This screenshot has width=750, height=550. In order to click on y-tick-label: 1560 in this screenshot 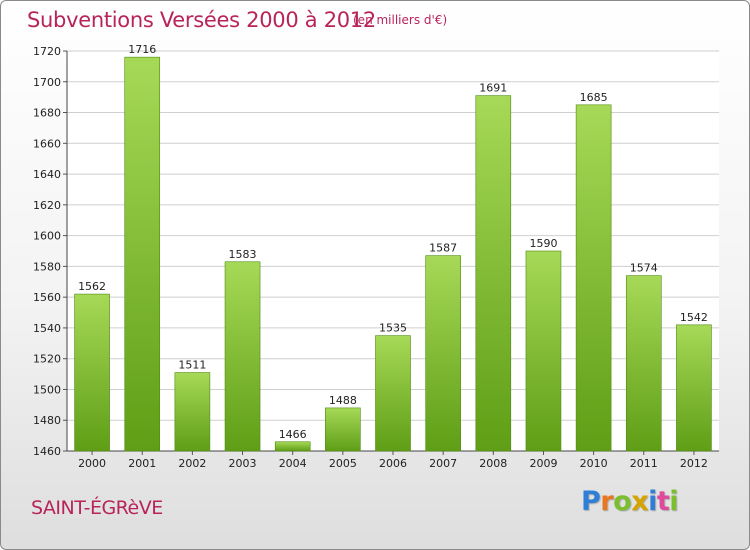, I will do `click(47, 297)`.